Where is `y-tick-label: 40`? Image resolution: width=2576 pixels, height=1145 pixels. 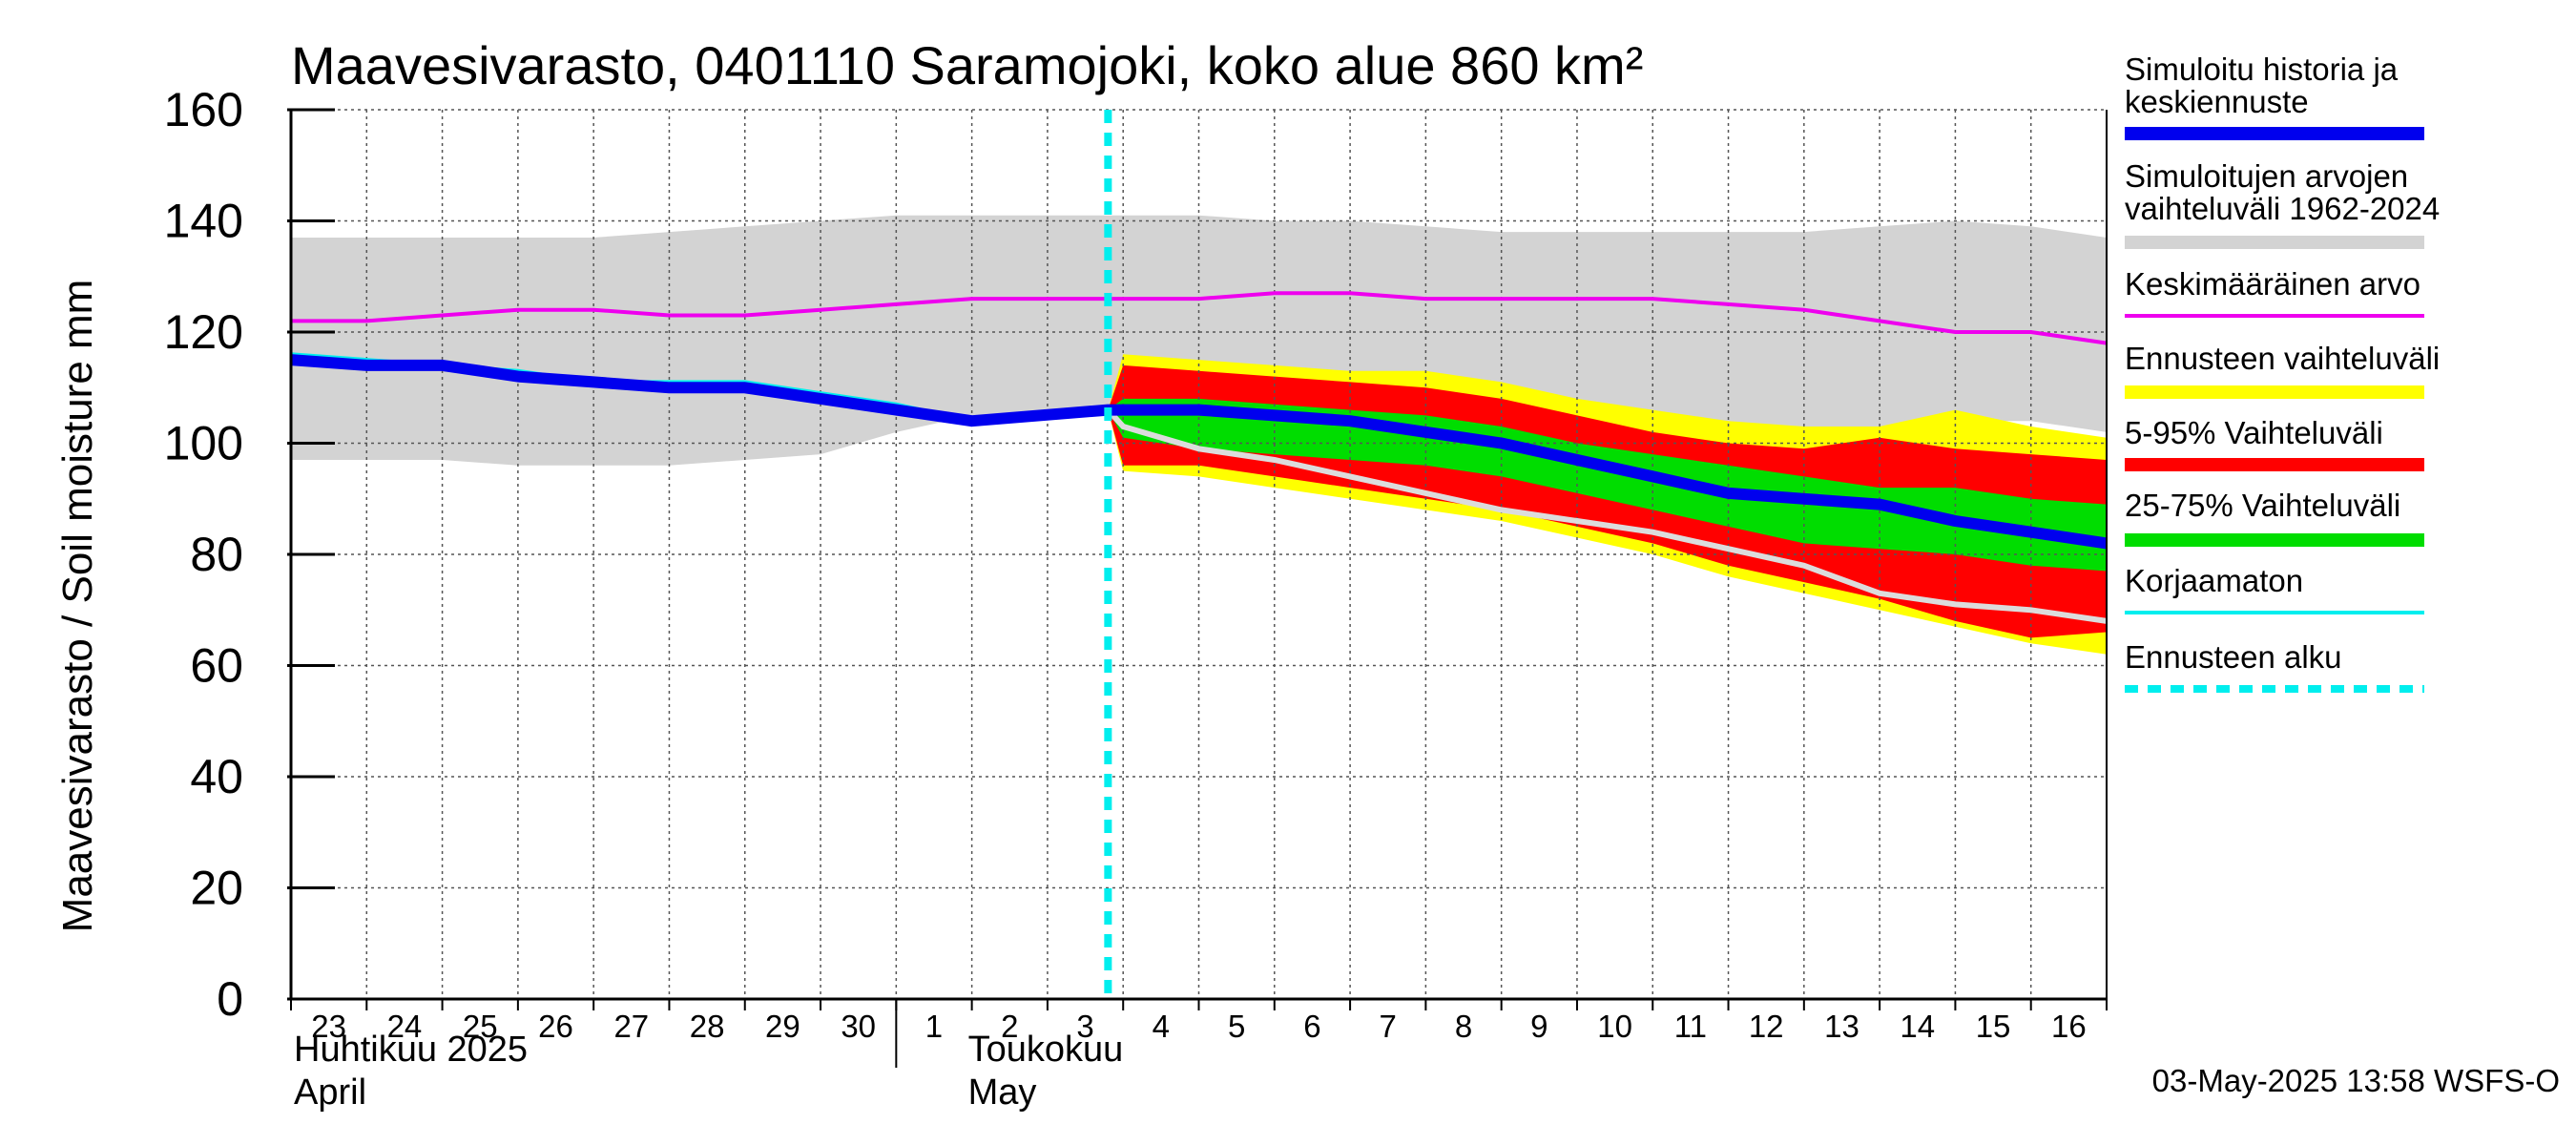
y-tick-label: 40 is located at coordinates (216, 776).